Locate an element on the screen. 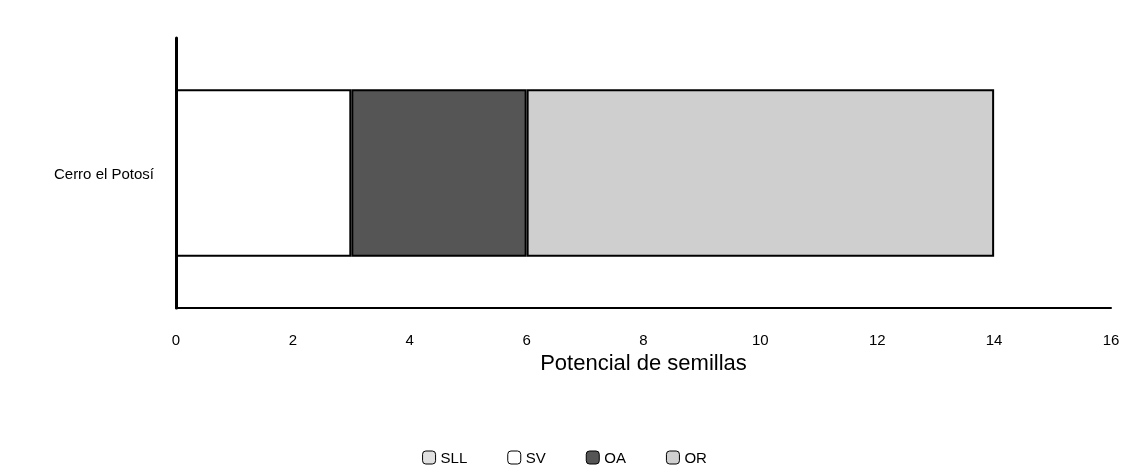  legend-label: SV is located at coordinates (535, 457).